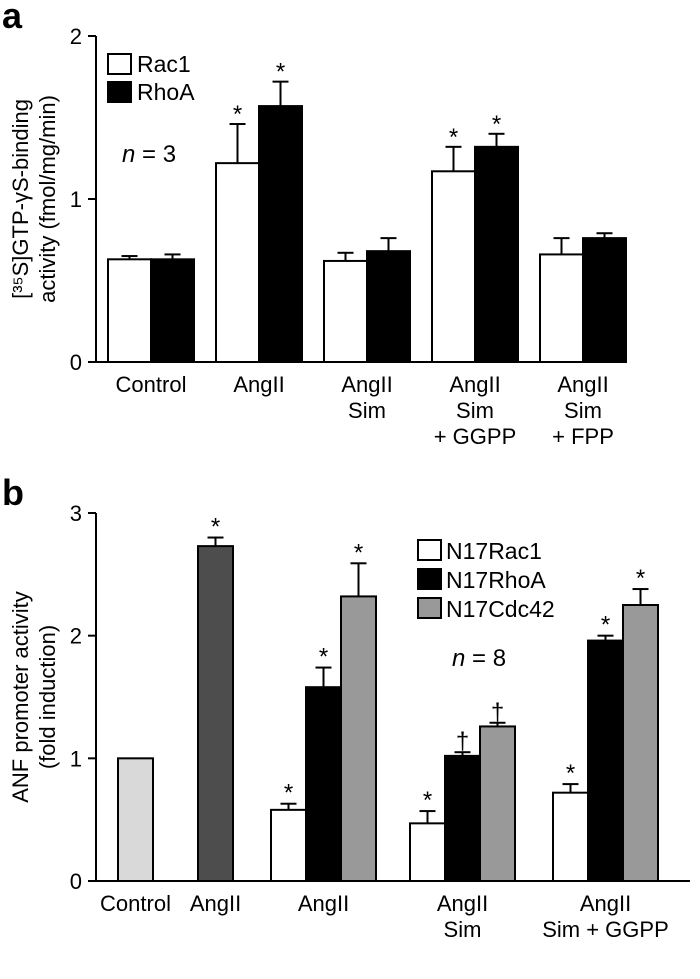  What do you see at coordinates (12, 18) in the screenshot?
I see `panel-letter-a: a` at bounding box center [12, 18].